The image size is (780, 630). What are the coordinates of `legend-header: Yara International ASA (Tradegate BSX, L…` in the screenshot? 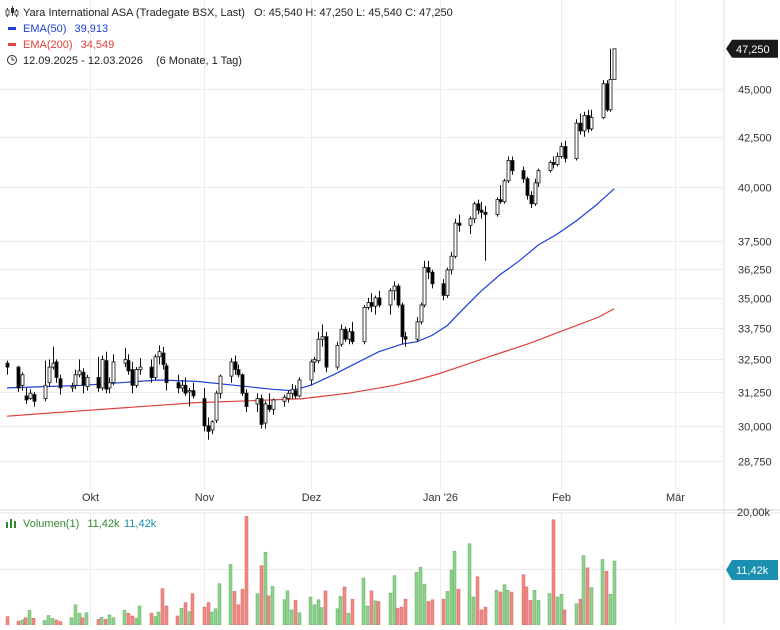 It's located at (229, 36).